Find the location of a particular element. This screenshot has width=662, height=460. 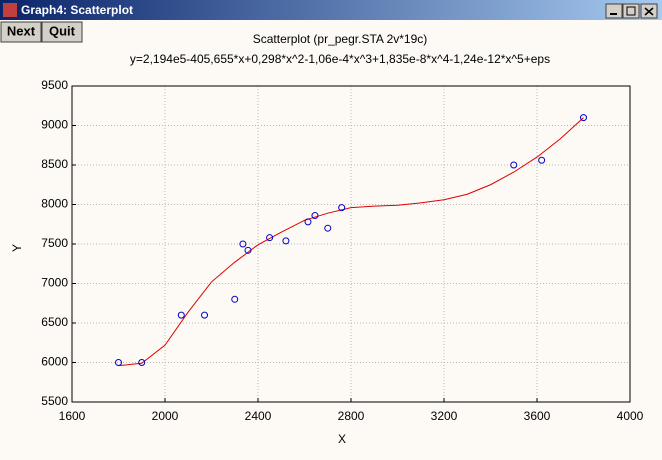

next-button-label: Next is located at coordinates (21, 30).